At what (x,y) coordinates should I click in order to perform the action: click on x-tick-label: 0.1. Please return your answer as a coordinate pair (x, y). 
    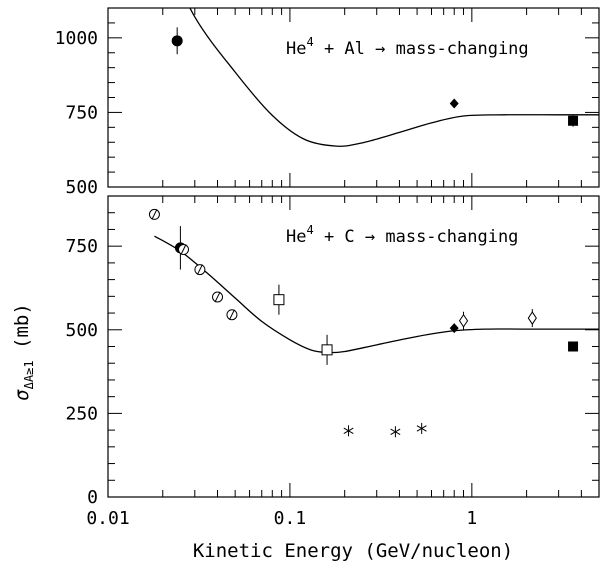
    Looking at the image, I should click on (290, 518).